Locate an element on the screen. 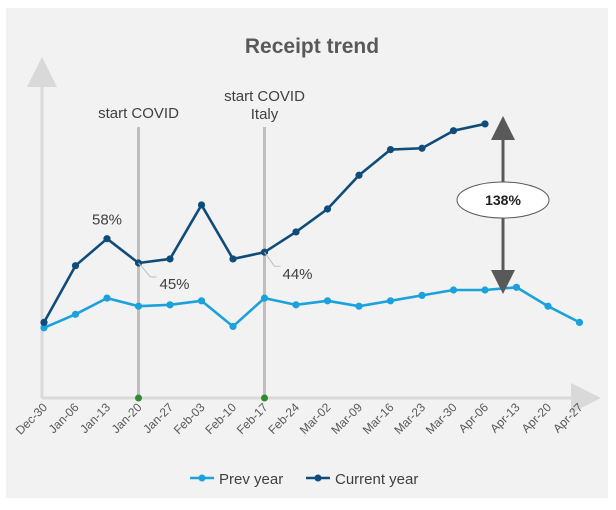  growth-badge is located at coordinates (503, 200).